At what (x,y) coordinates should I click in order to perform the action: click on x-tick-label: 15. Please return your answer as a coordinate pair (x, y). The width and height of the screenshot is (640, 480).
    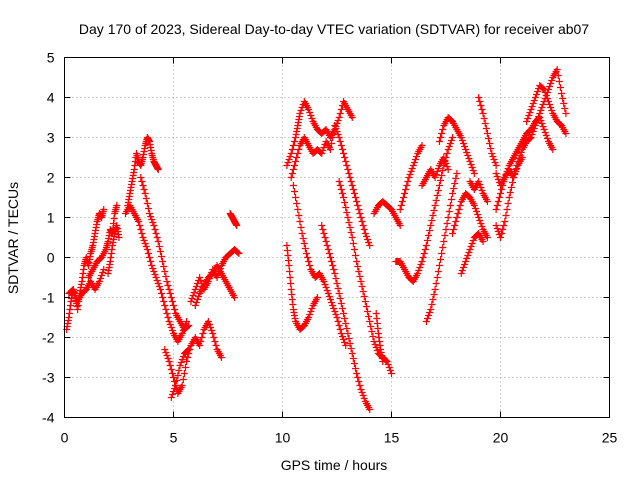
    Looking at the image, I should click on (392, 438).